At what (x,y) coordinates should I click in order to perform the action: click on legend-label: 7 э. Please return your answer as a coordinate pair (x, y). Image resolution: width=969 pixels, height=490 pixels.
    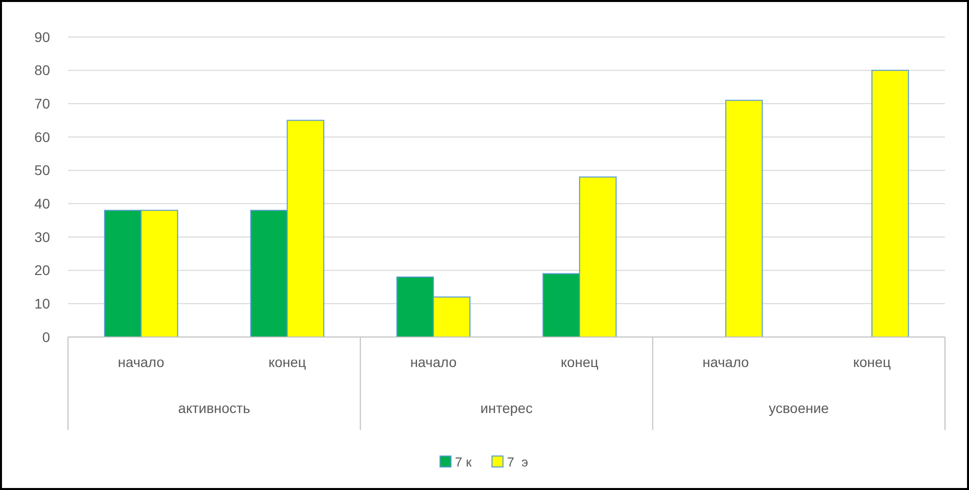
    Looking at the image, I should click on (517, 462).